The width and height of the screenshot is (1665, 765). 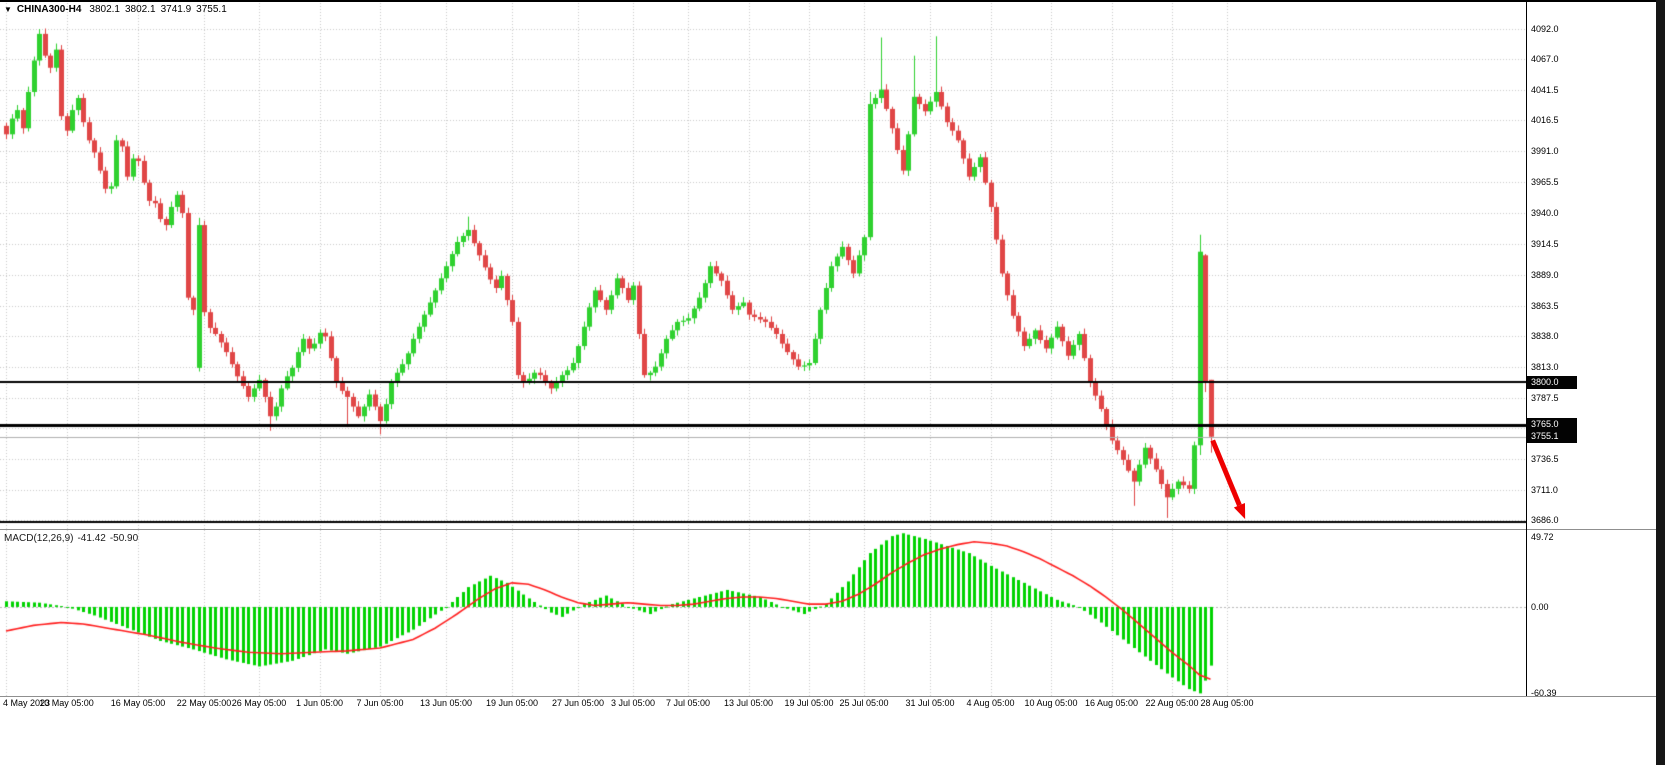 I want to click on price-scale-label: 3813.0, so click(x=1545, y=366).